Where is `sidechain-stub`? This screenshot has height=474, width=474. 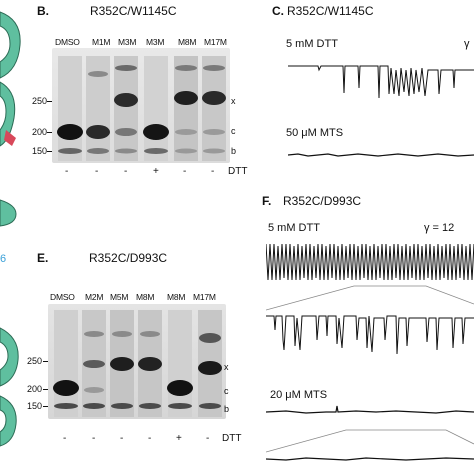
sidechain-stub is located at coordinates (10, 138).